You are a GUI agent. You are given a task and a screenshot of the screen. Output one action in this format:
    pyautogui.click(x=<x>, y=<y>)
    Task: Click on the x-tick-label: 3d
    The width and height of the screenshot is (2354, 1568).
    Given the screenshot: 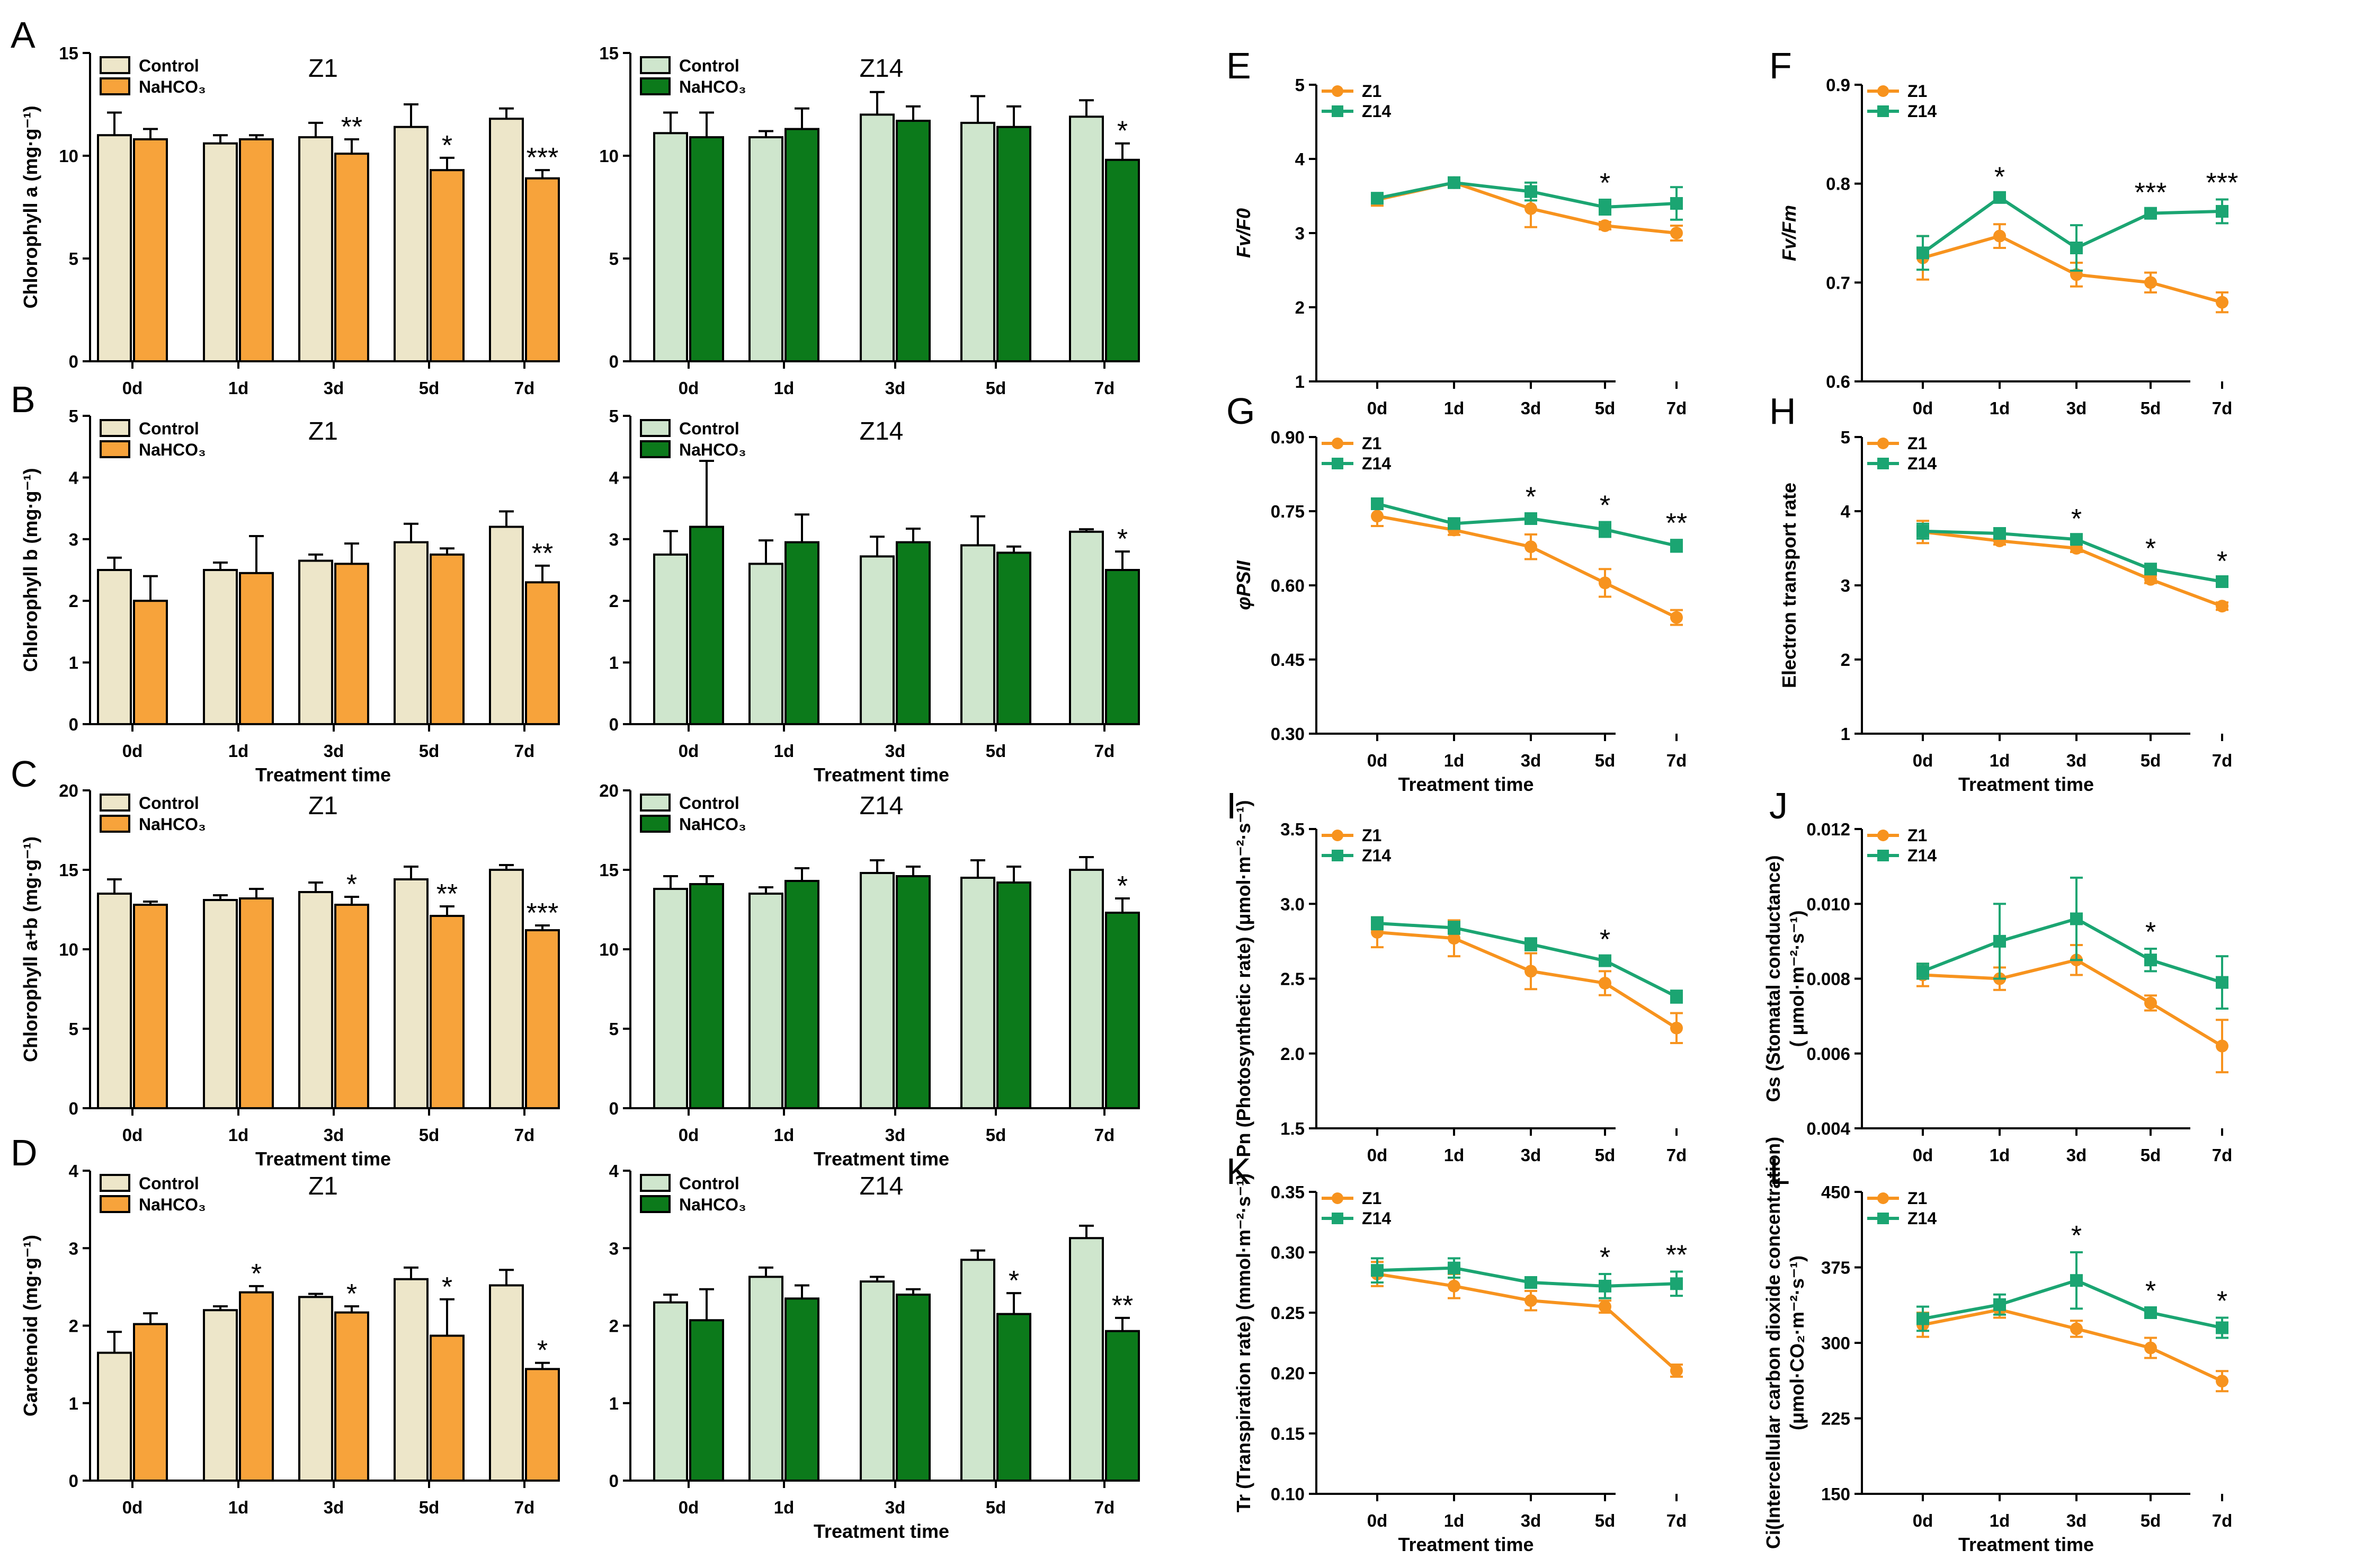 What is the action you would take?
    pyautogui.click(x=1531, y=1155)
    